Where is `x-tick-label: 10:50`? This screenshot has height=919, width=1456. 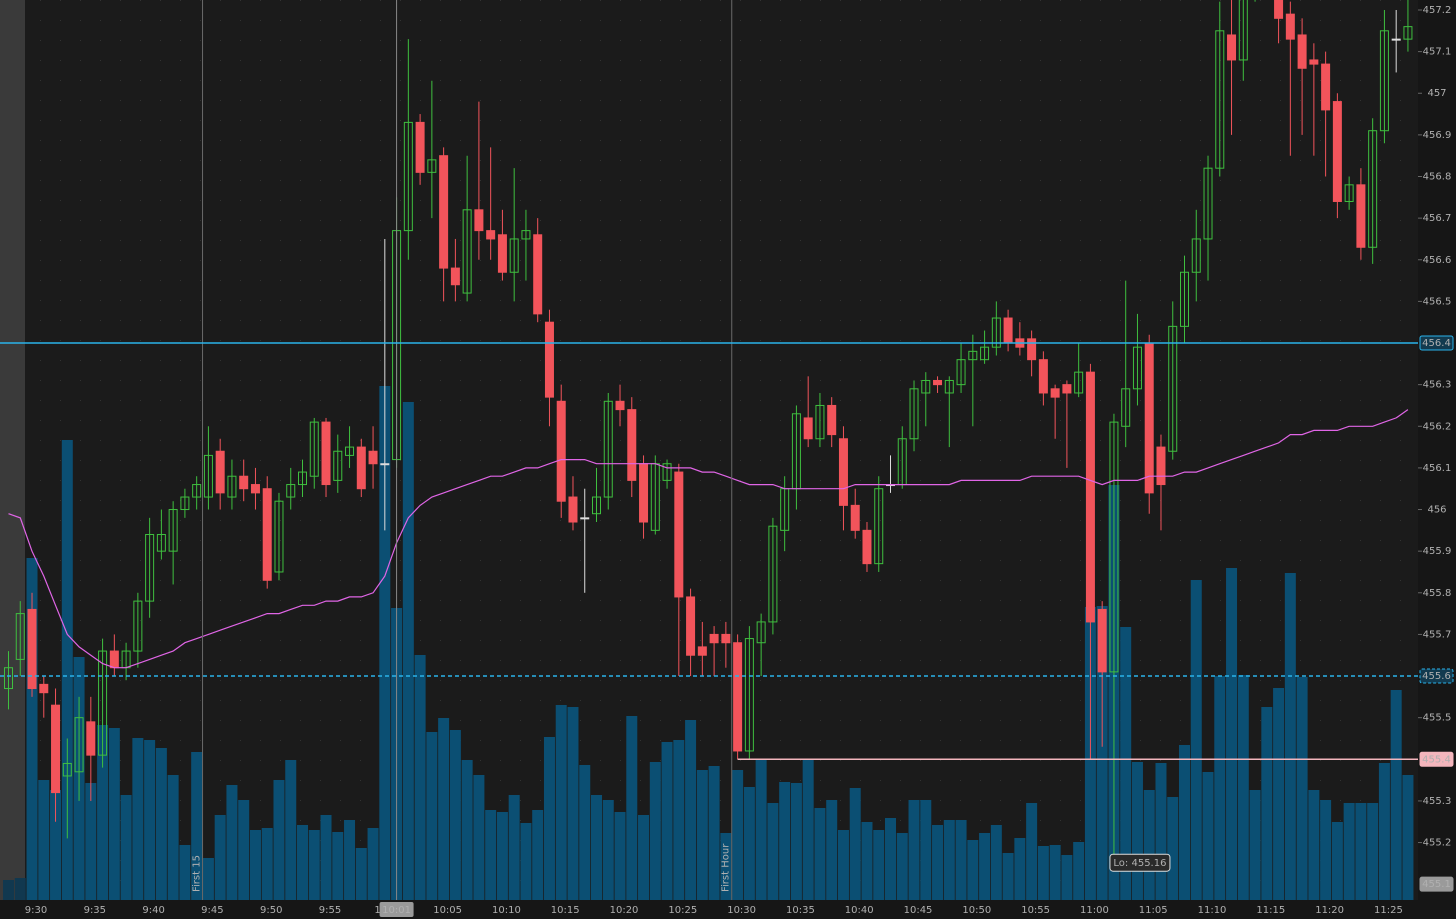
x-tick-label: 10:50 is located at coordinates (976, 910).